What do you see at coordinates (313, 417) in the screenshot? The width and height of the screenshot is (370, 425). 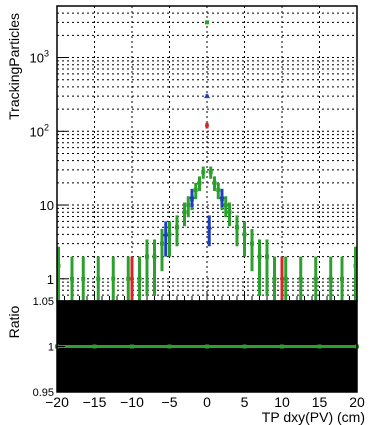 I see `x-axis-label: TP dxy(PV) (cm)` at bounding box center [313, 417].